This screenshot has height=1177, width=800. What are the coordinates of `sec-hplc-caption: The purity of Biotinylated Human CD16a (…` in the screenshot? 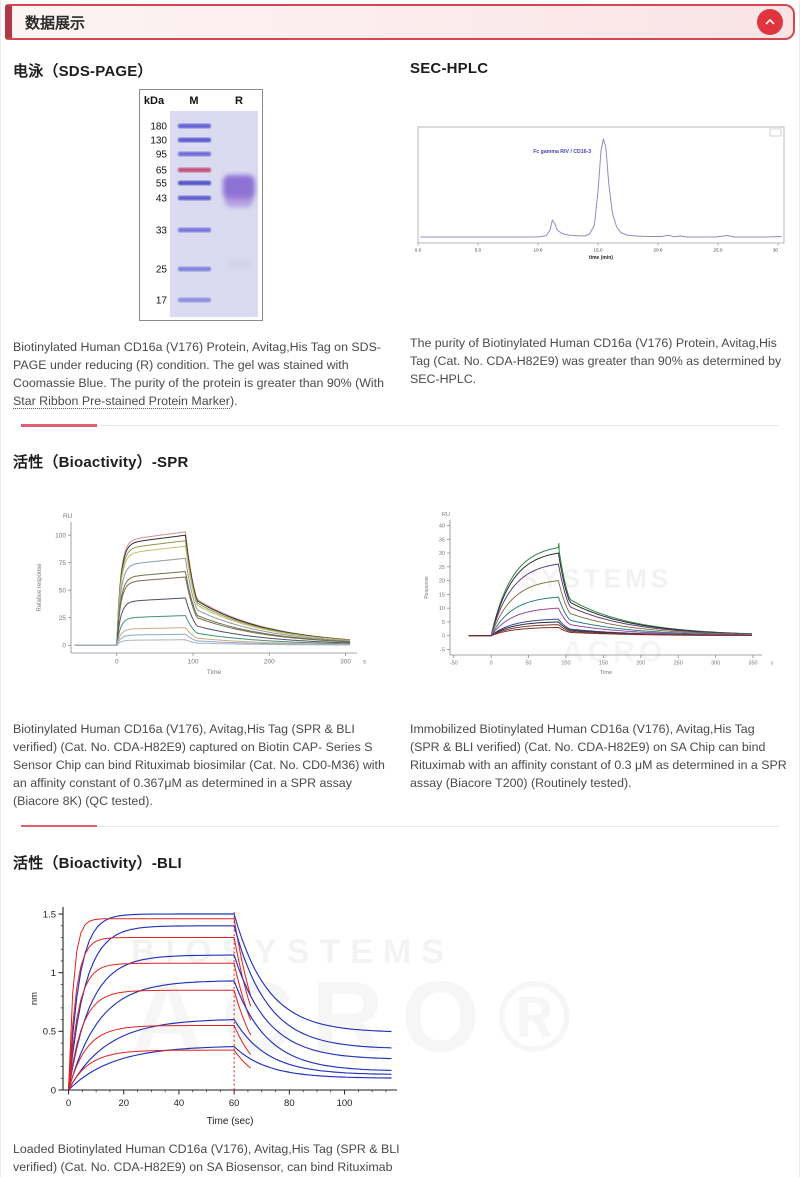 It's located at (596, 361).